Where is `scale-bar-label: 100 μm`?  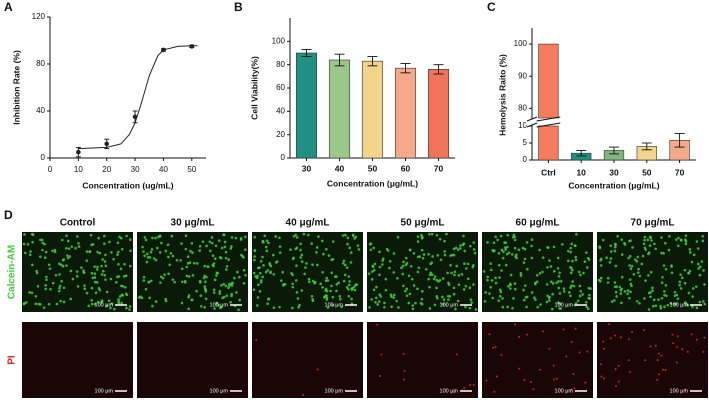
scale-bar-label: 100 μm is located at coordinates (219, 391).